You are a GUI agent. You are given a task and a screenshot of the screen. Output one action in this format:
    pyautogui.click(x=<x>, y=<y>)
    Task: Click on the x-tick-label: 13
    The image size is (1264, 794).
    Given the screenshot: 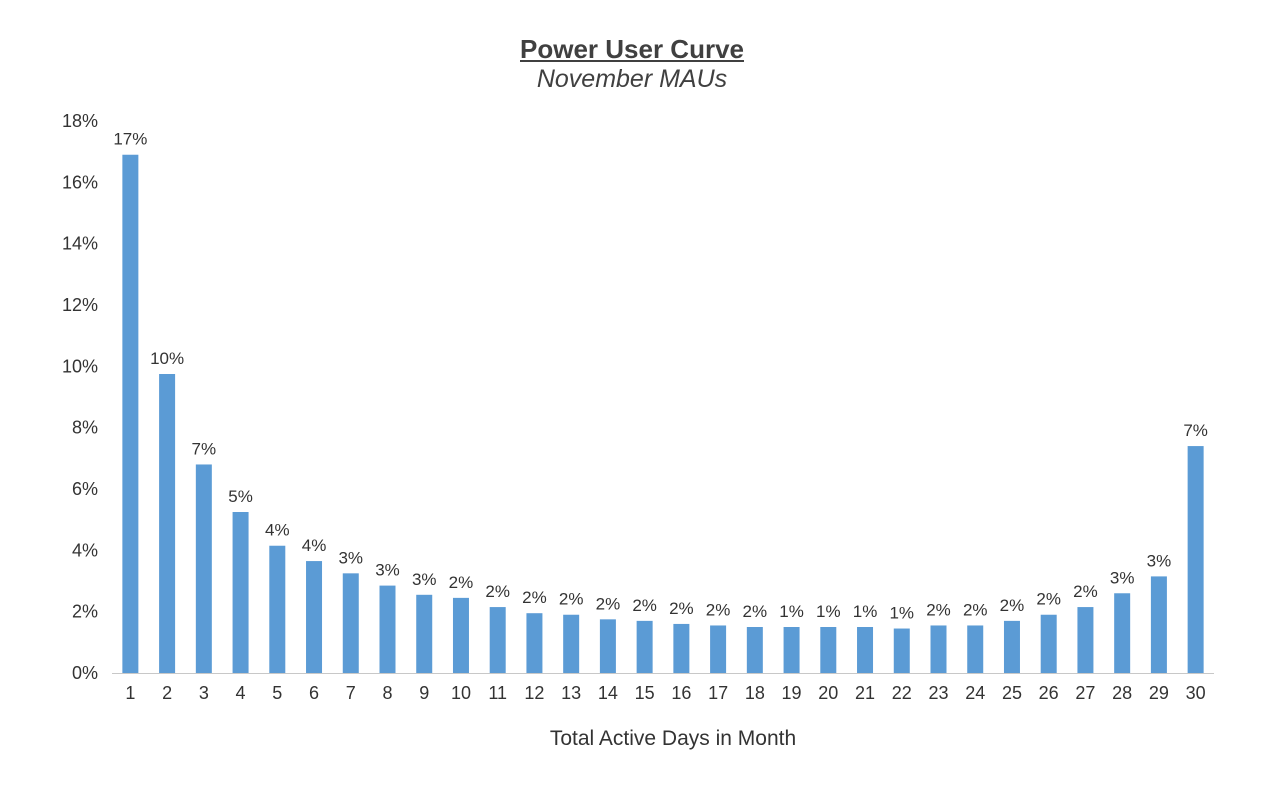 What is the action you would take?
    pyautogui.click(x=571, y=693)
    